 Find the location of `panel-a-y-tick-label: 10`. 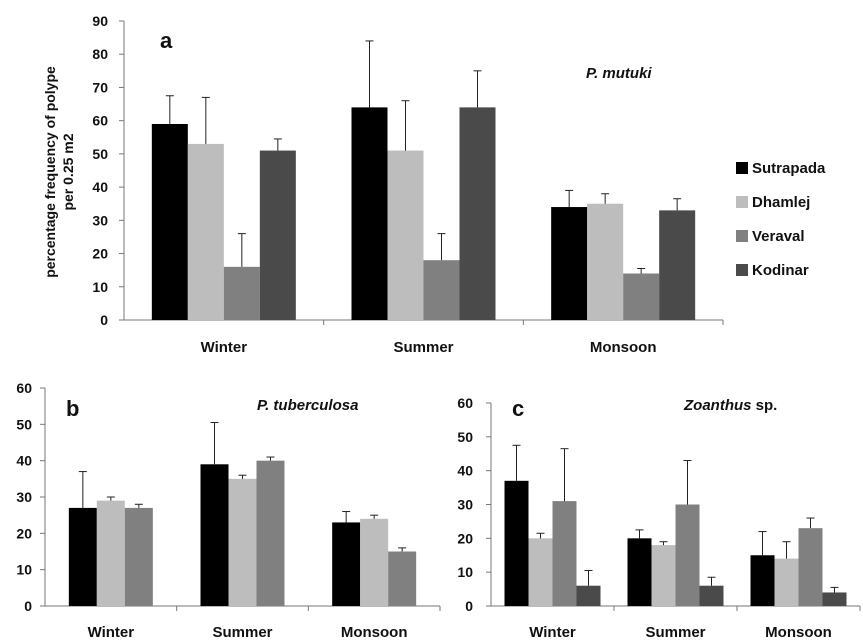

panel-a-y-tick-label: 10 is located at coordinates (100, 287).